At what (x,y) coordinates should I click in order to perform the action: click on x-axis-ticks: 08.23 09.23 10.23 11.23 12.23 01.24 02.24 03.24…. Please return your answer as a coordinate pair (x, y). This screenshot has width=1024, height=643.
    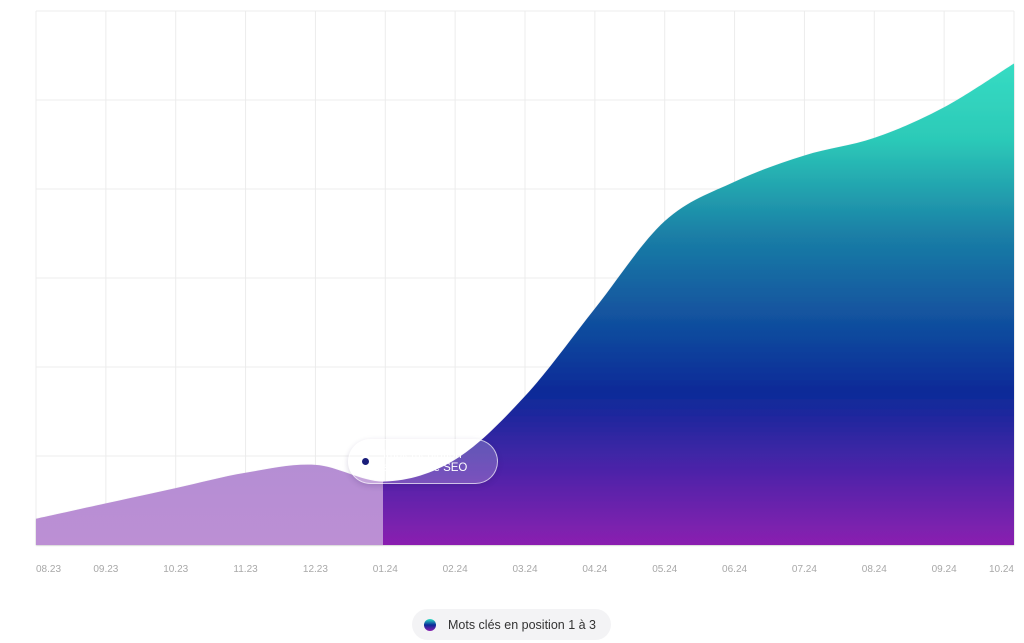
    Looking at the image, I should click on (525, 569).